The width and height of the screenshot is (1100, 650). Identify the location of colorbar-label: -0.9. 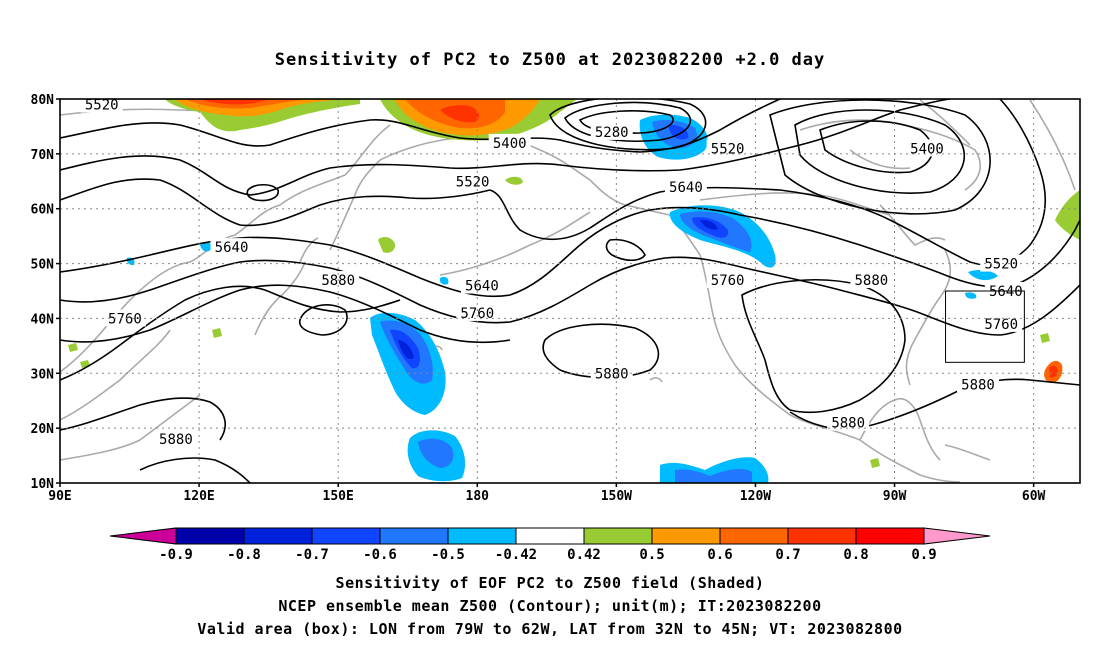
(176, 555).